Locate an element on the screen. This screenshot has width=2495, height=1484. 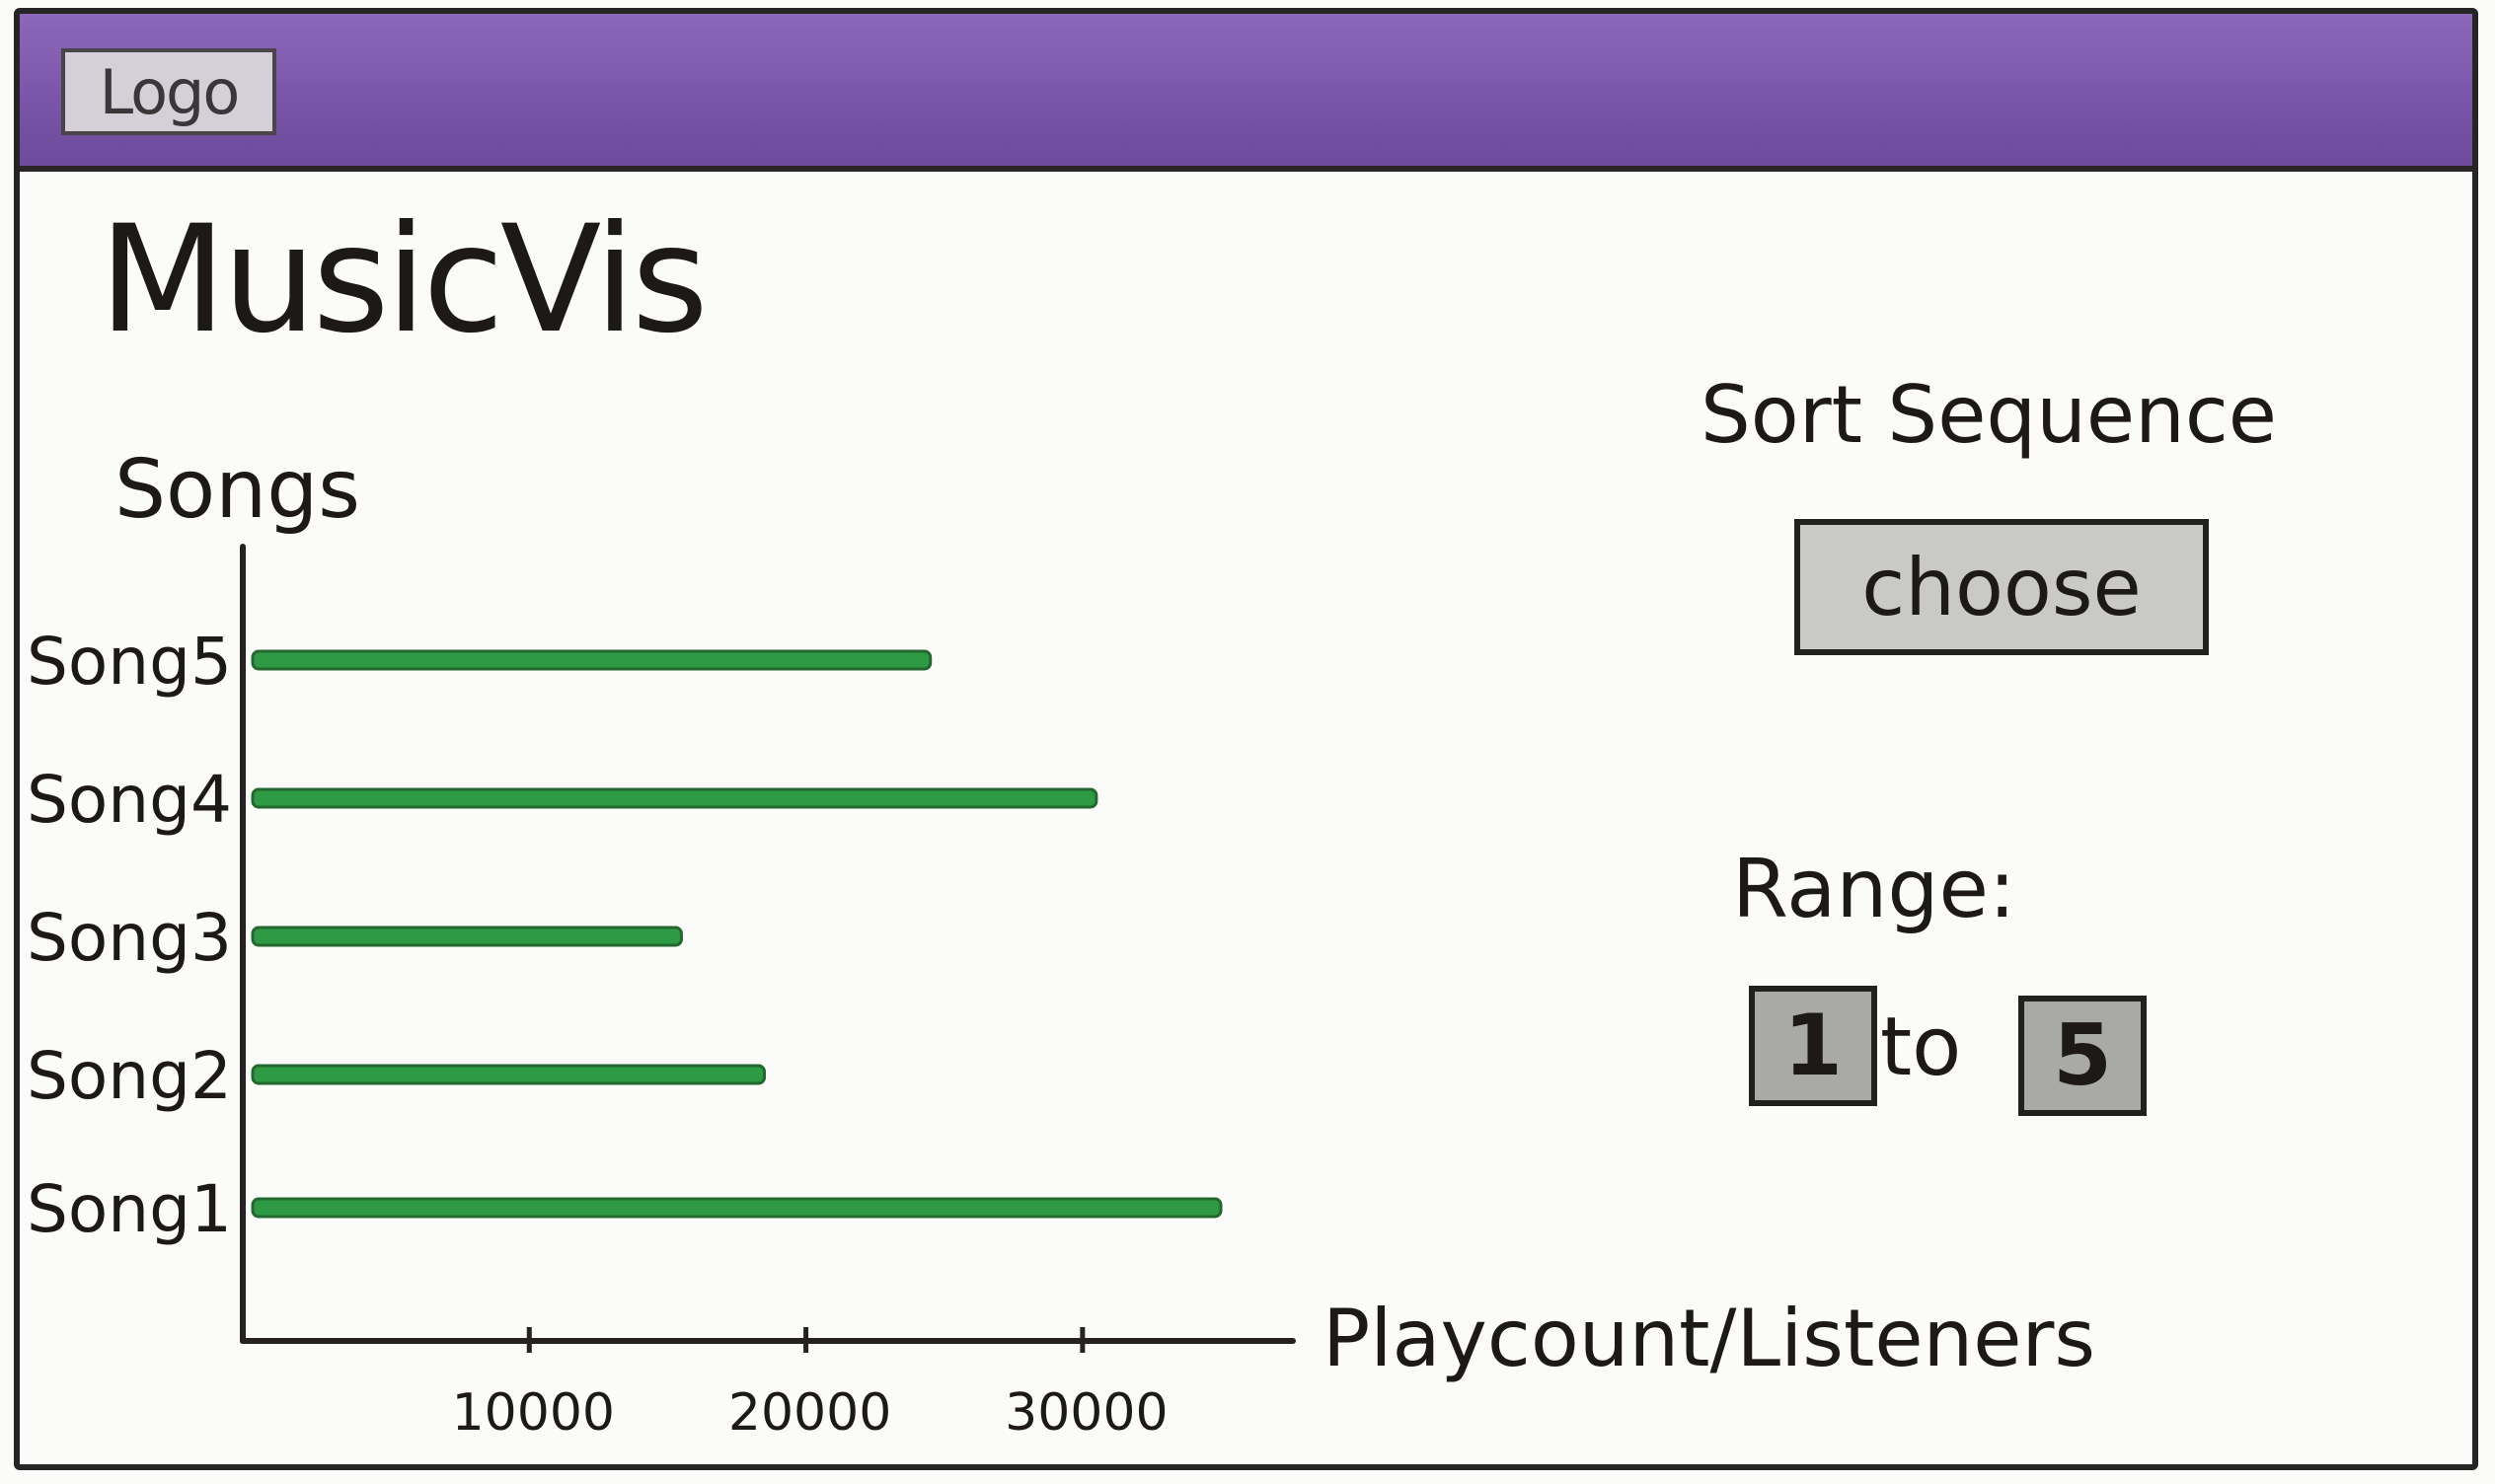
x-tick-label-10000: 10000 is located at coordinates (534, 1413).